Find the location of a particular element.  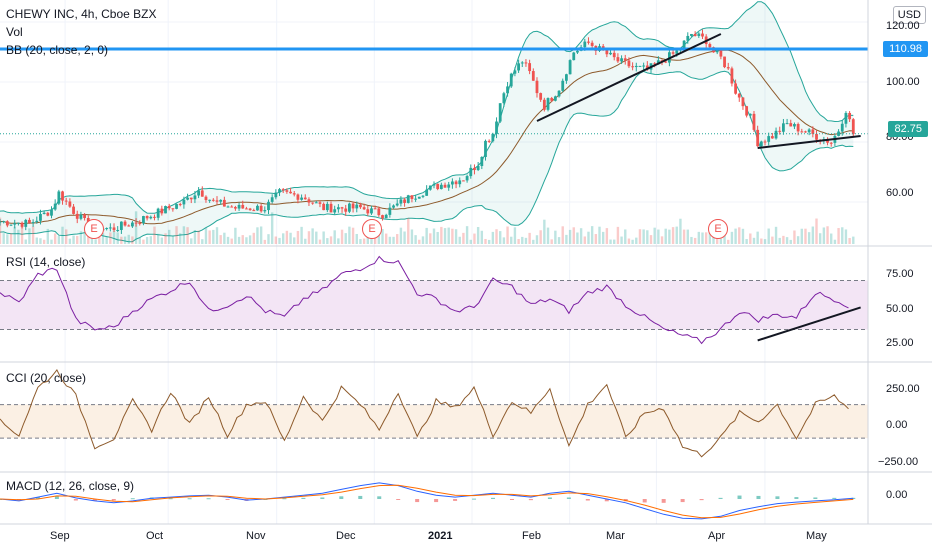

vol-legend: Vol is located at coordinates (14, 32).